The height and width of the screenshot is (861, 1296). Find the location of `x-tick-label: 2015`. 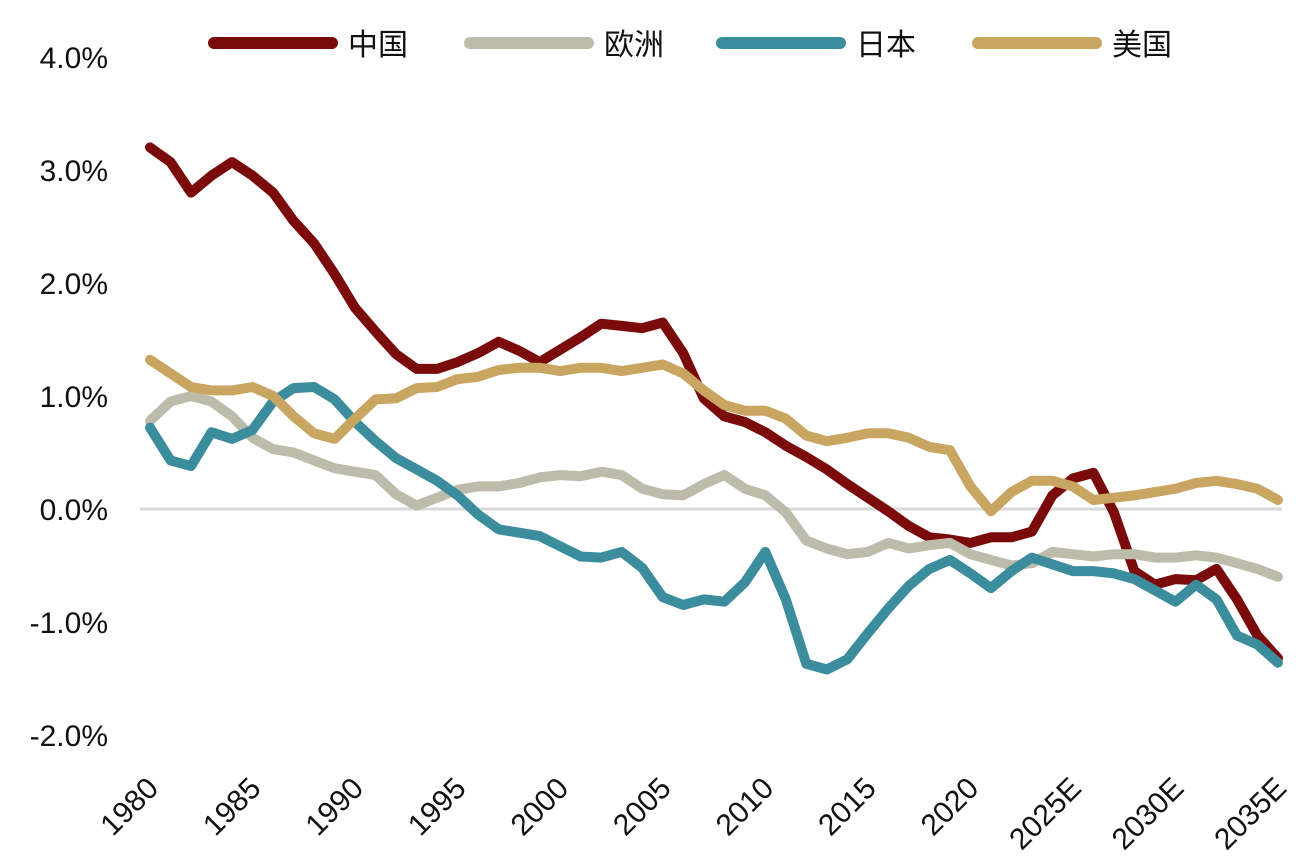

x-tick-label: 2015 is located at coordinates (847, 807).